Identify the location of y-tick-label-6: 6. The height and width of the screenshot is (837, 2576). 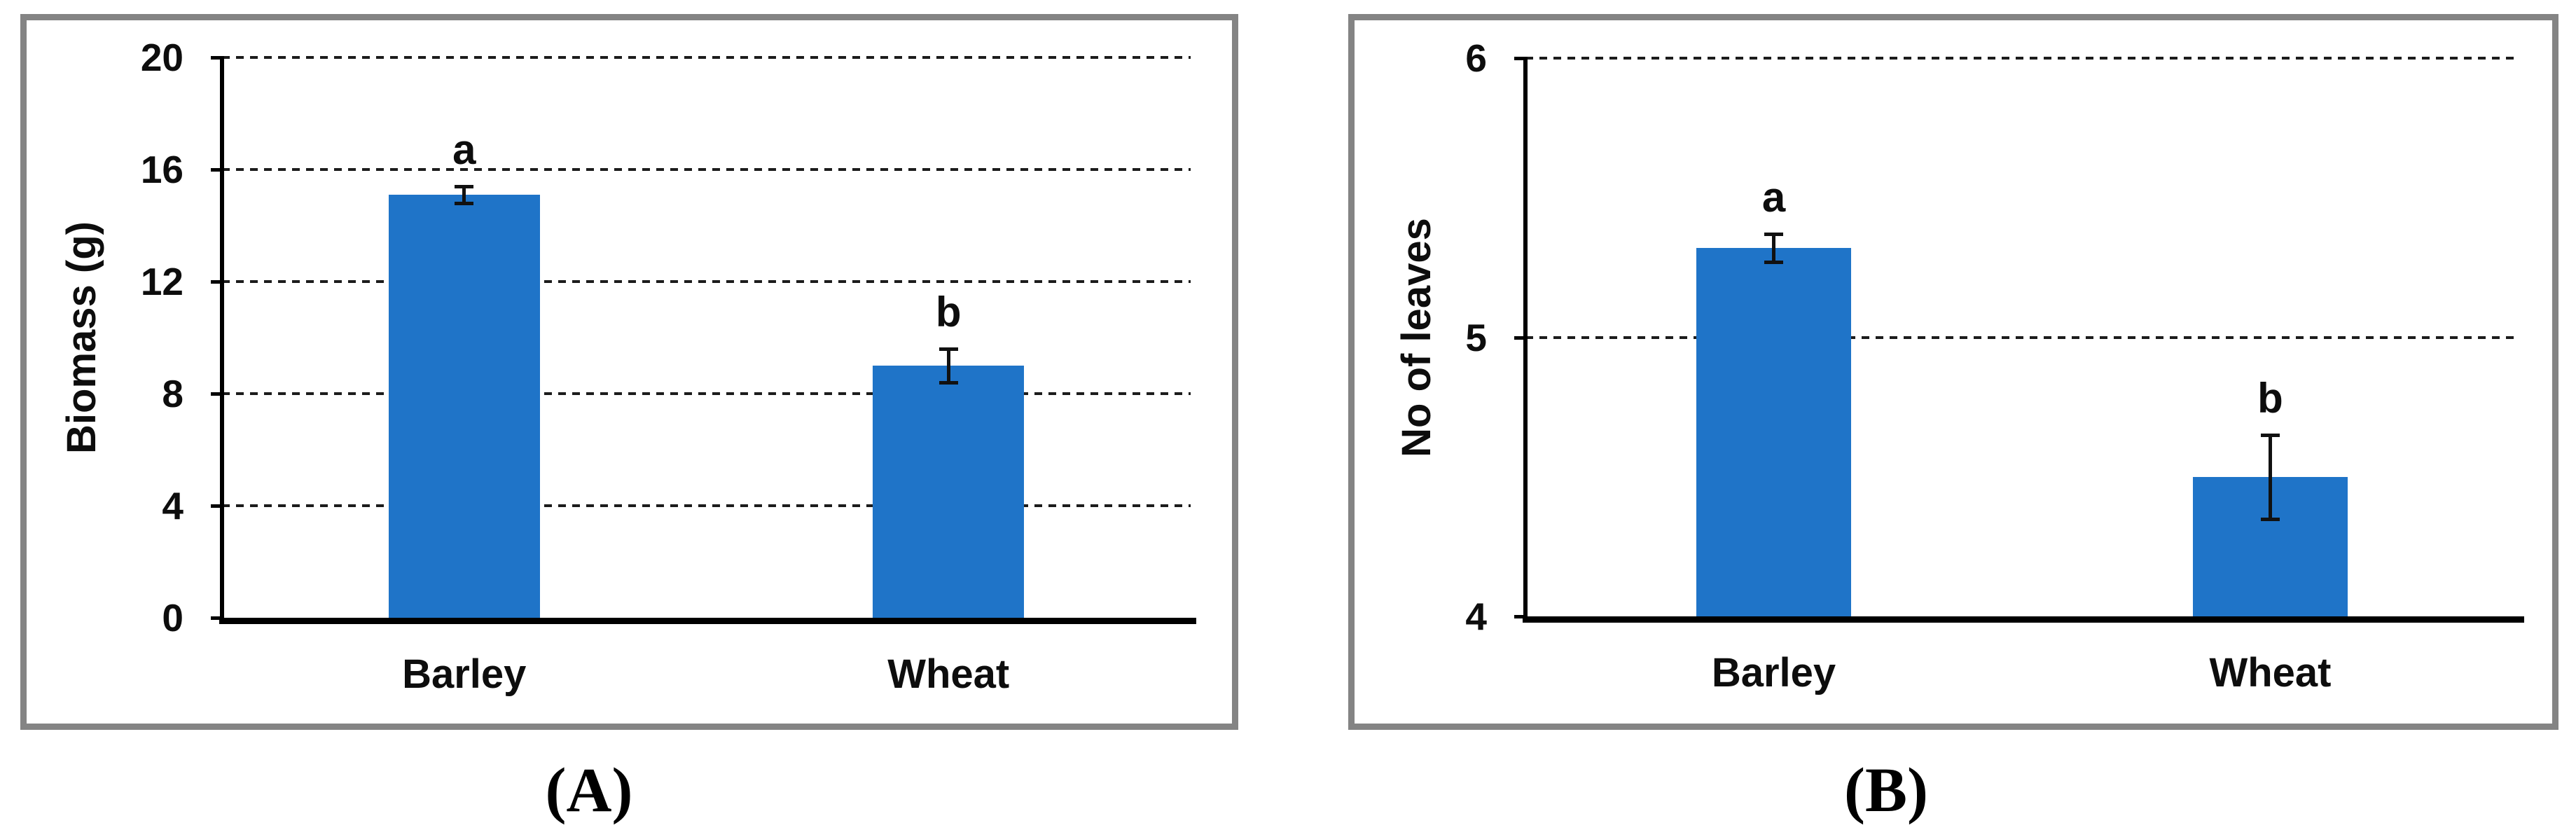
(1476, 58).